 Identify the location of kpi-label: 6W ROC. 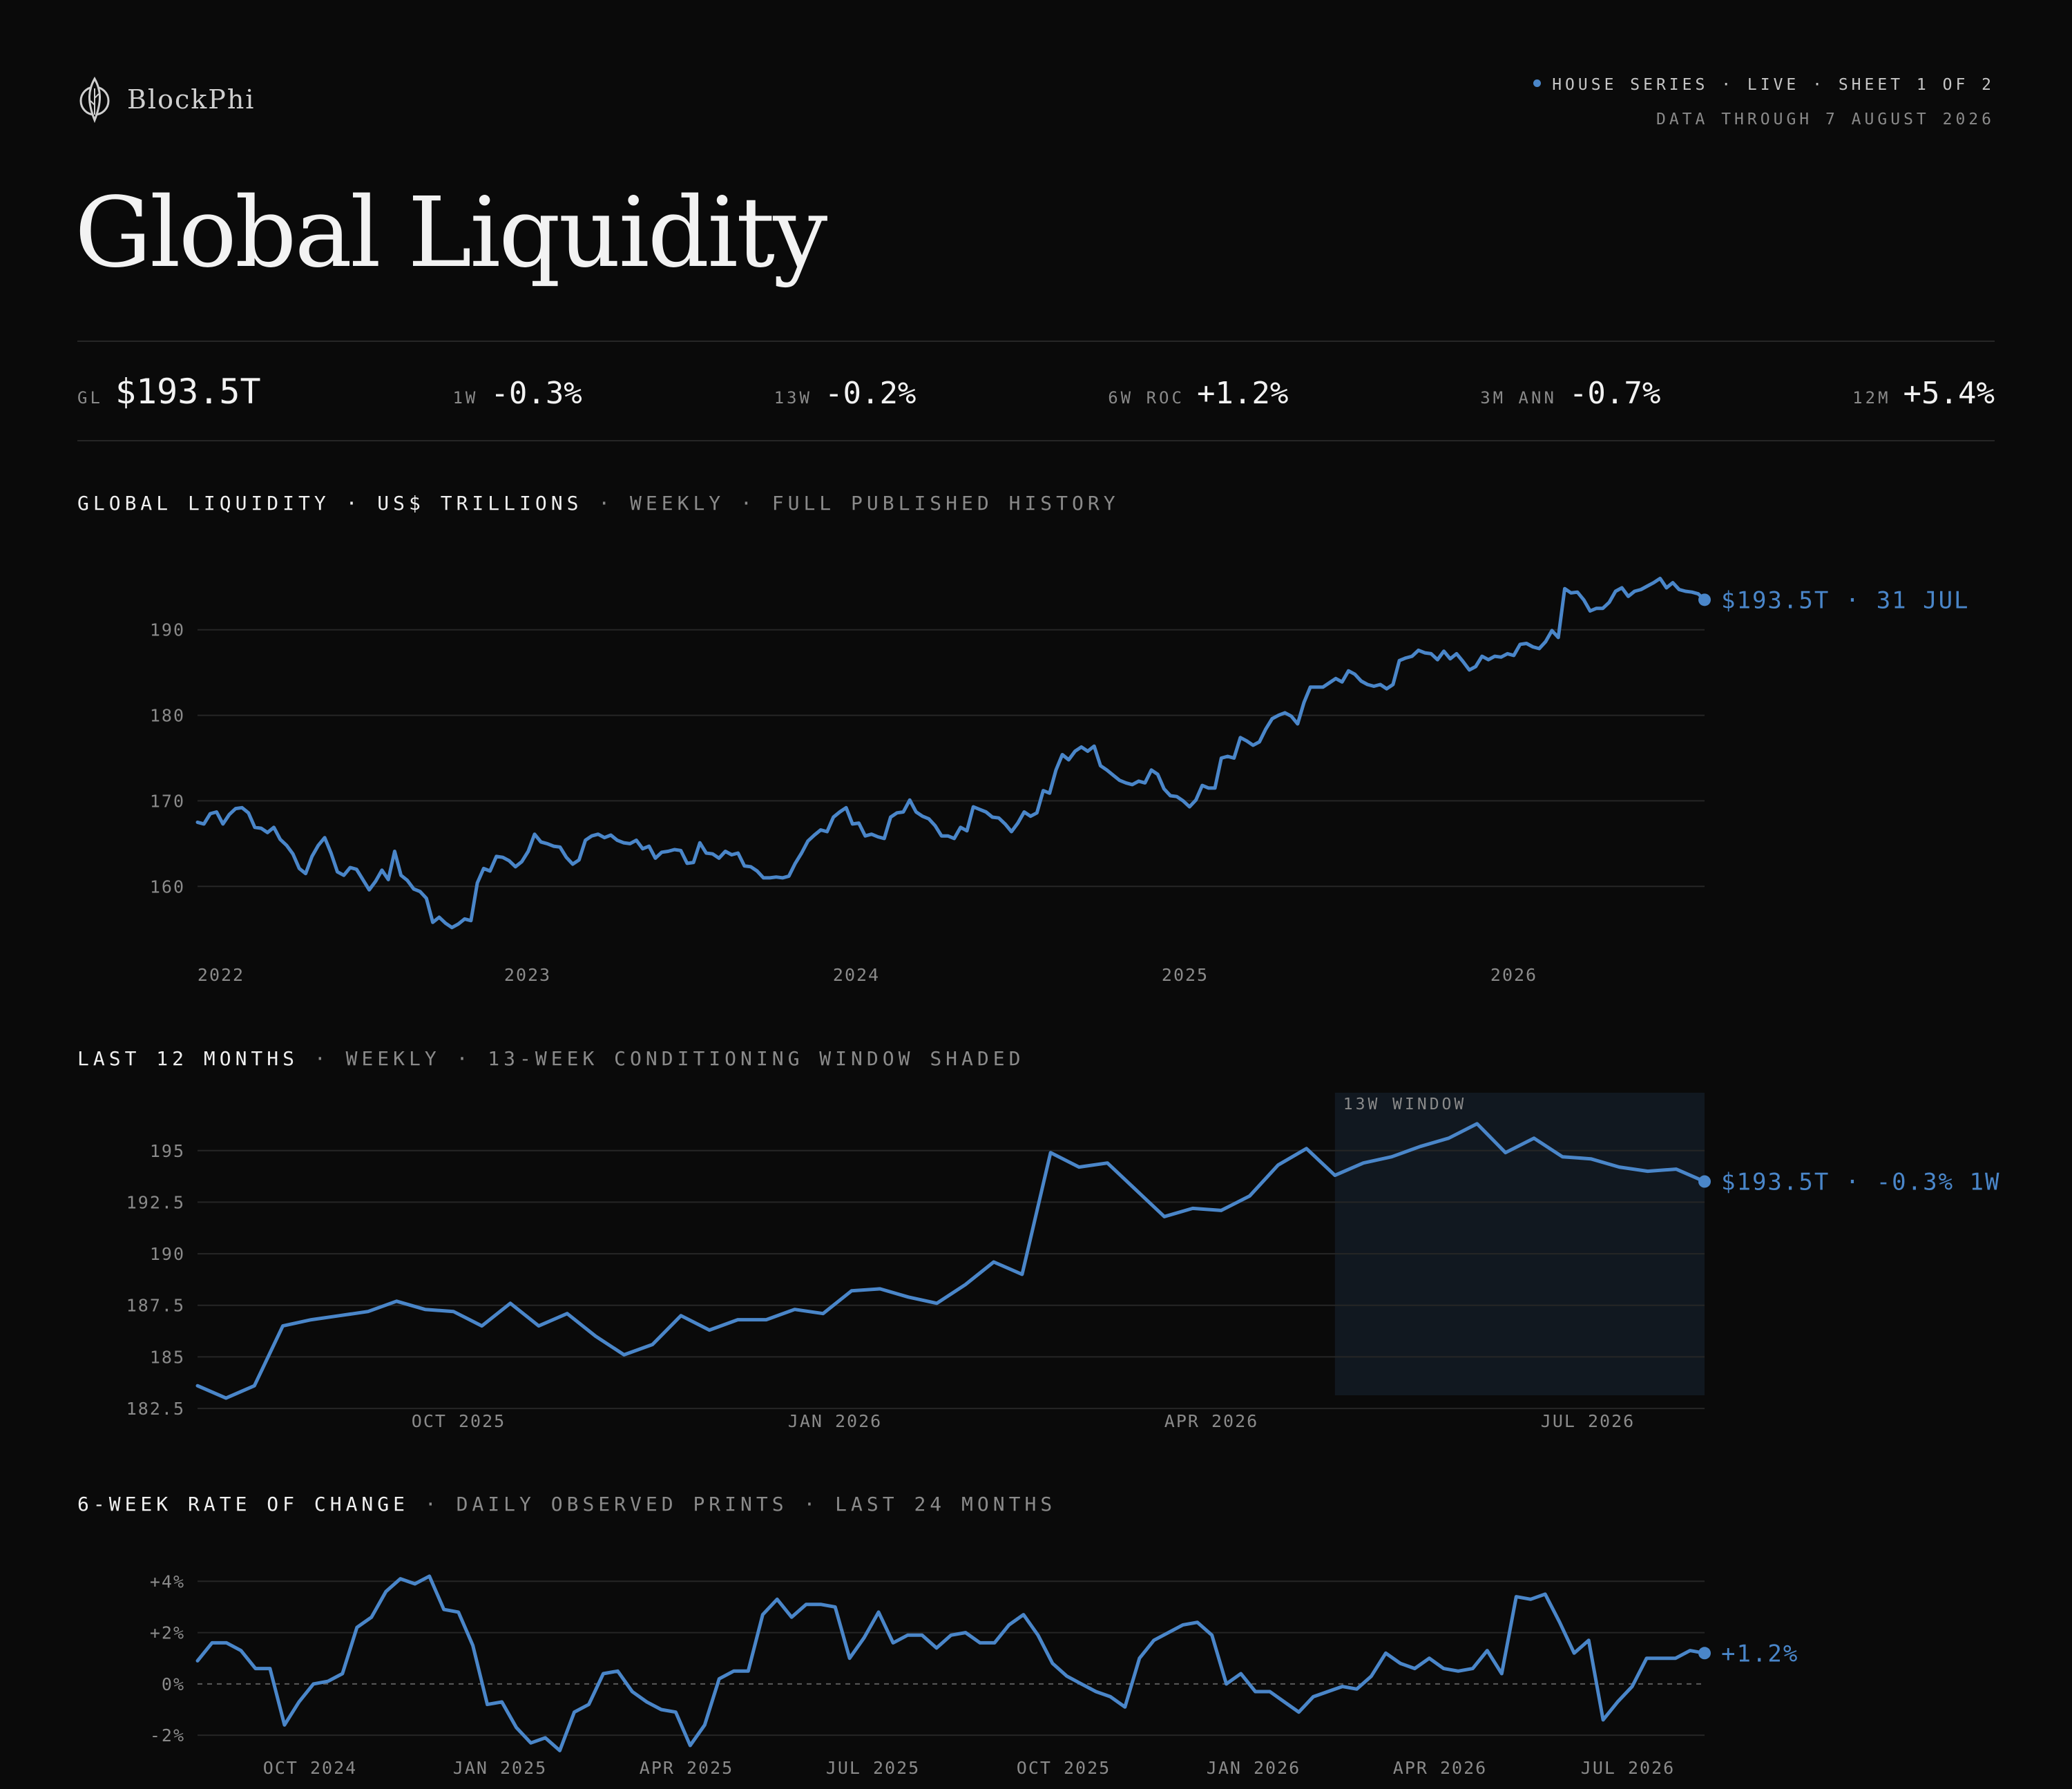
(1146, 398).